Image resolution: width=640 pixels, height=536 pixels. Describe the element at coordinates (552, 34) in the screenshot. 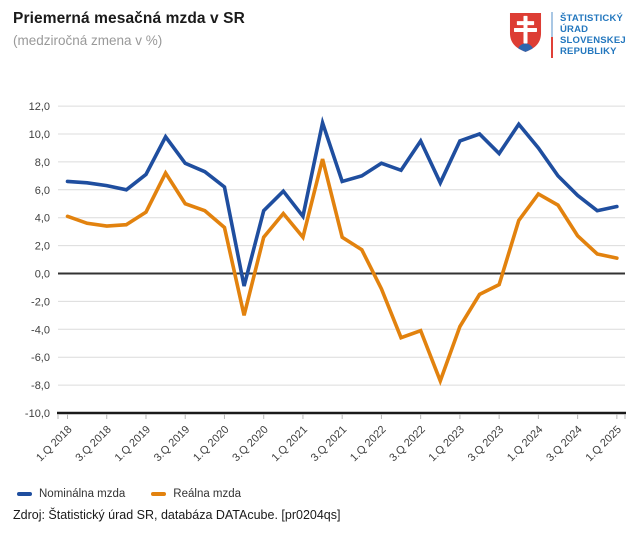

I see `logo-separator` at that location.